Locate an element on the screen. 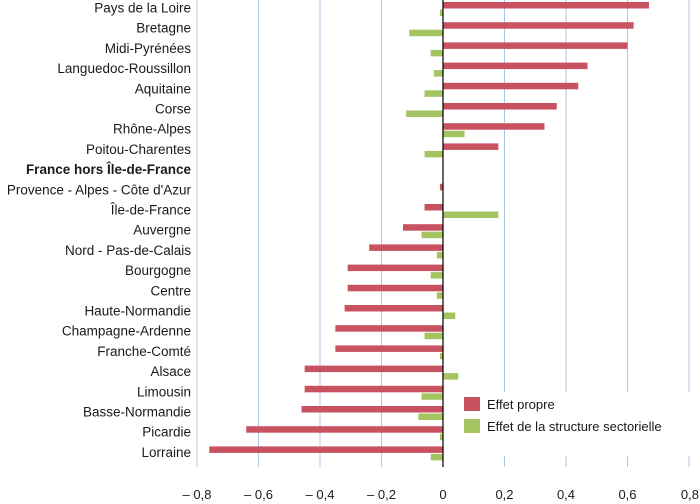 The image size is (700, 504). legend is located at coordinates (573, 424).